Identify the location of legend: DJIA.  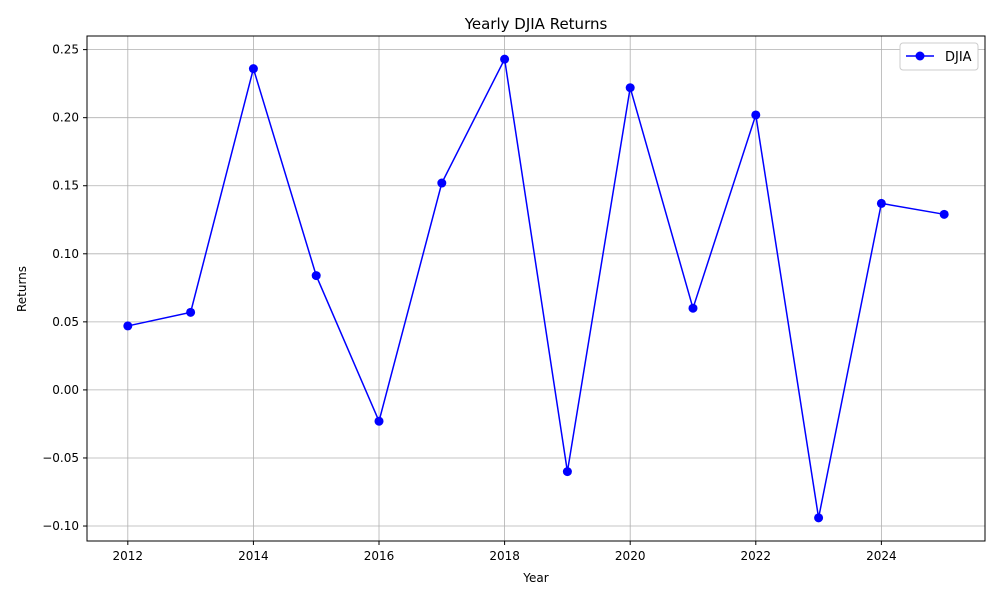
(939, 56).